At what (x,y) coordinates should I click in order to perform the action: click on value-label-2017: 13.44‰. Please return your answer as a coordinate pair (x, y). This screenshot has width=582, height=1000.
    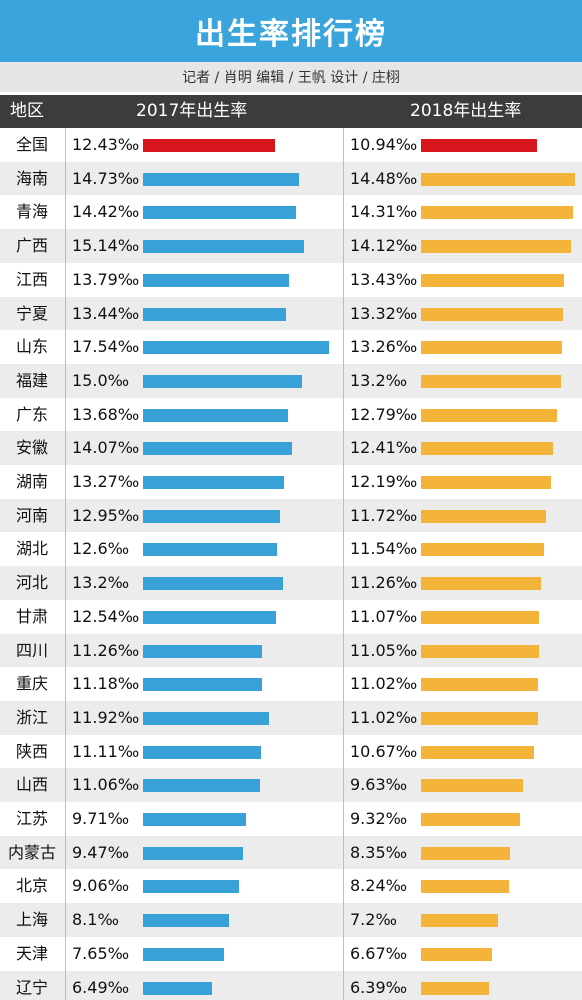
    Looking at the image, I should click on (106, 313).